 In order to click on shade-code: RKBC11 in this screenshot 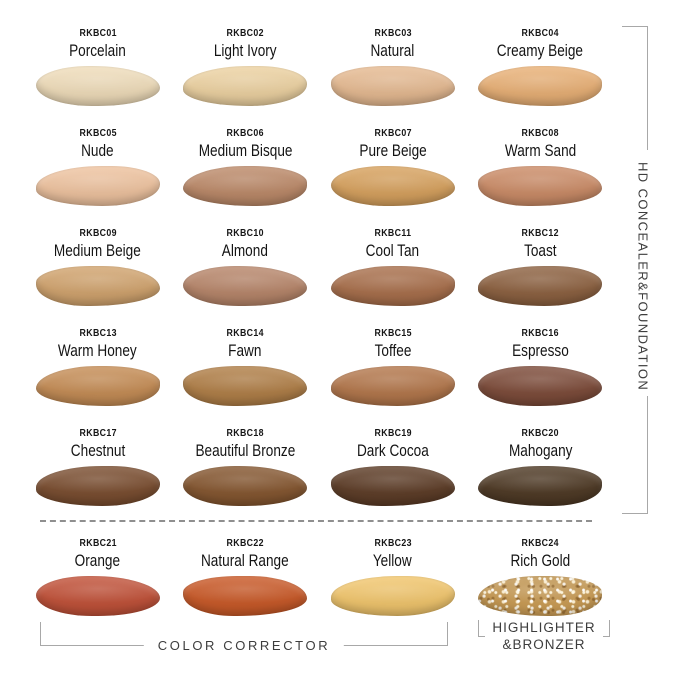, I will do `click(393, 233)`.